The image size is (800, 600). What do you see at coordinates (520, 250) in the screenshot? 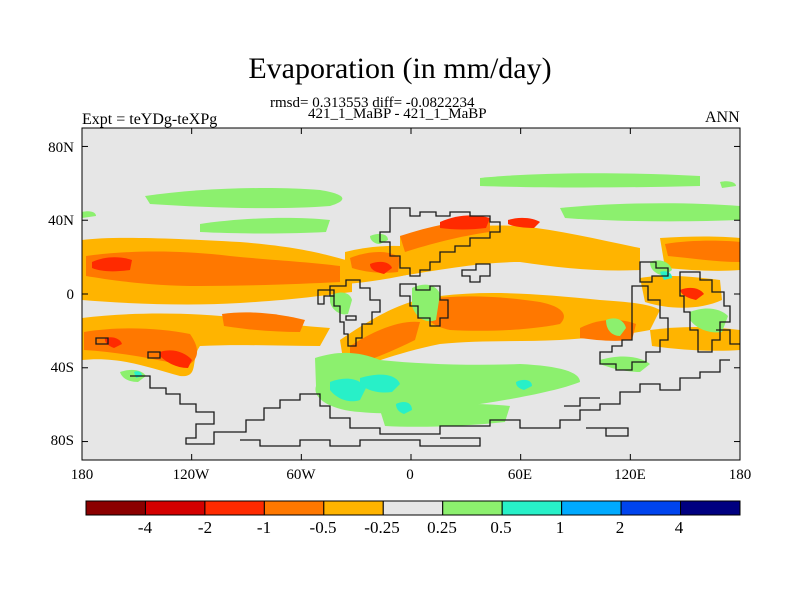
I see `orange-band-africa-india` at bounding box center [520, 250].